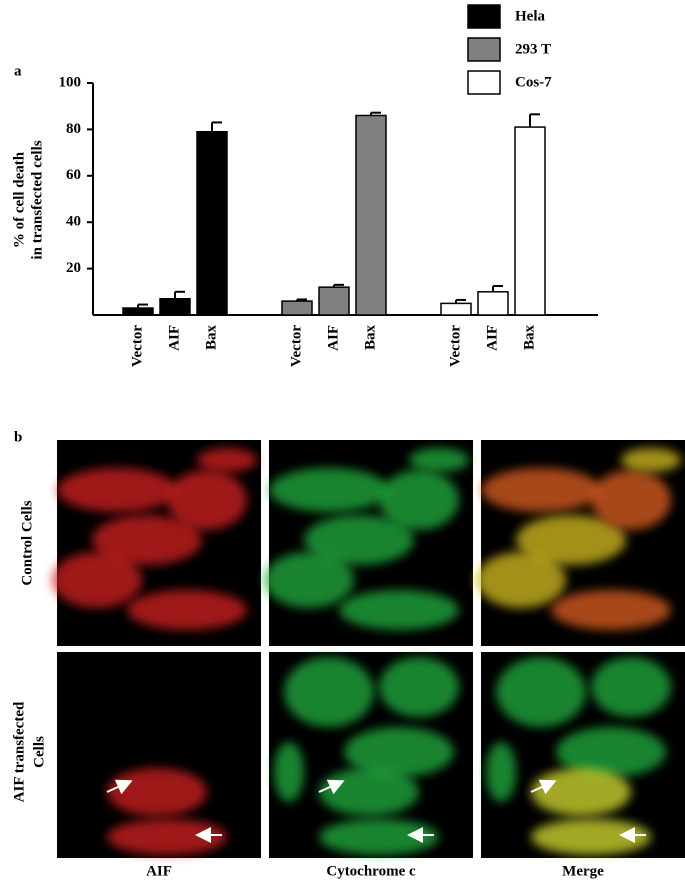 This screenshot has height=886, width=685. I want to click on y-axis-label: % of cell death, so click(19, 199).